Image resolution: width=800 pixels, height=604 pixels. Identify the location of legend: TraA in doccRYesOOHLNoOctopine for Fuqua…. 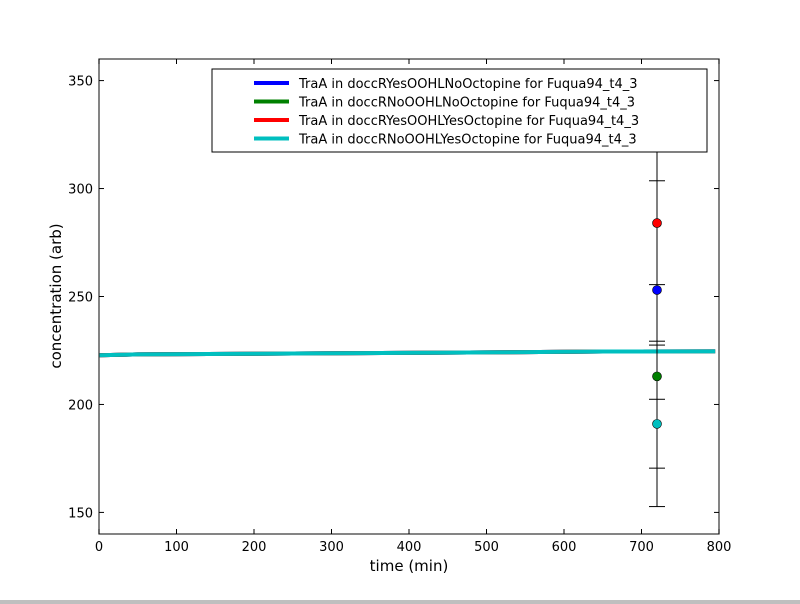
(459, 110).